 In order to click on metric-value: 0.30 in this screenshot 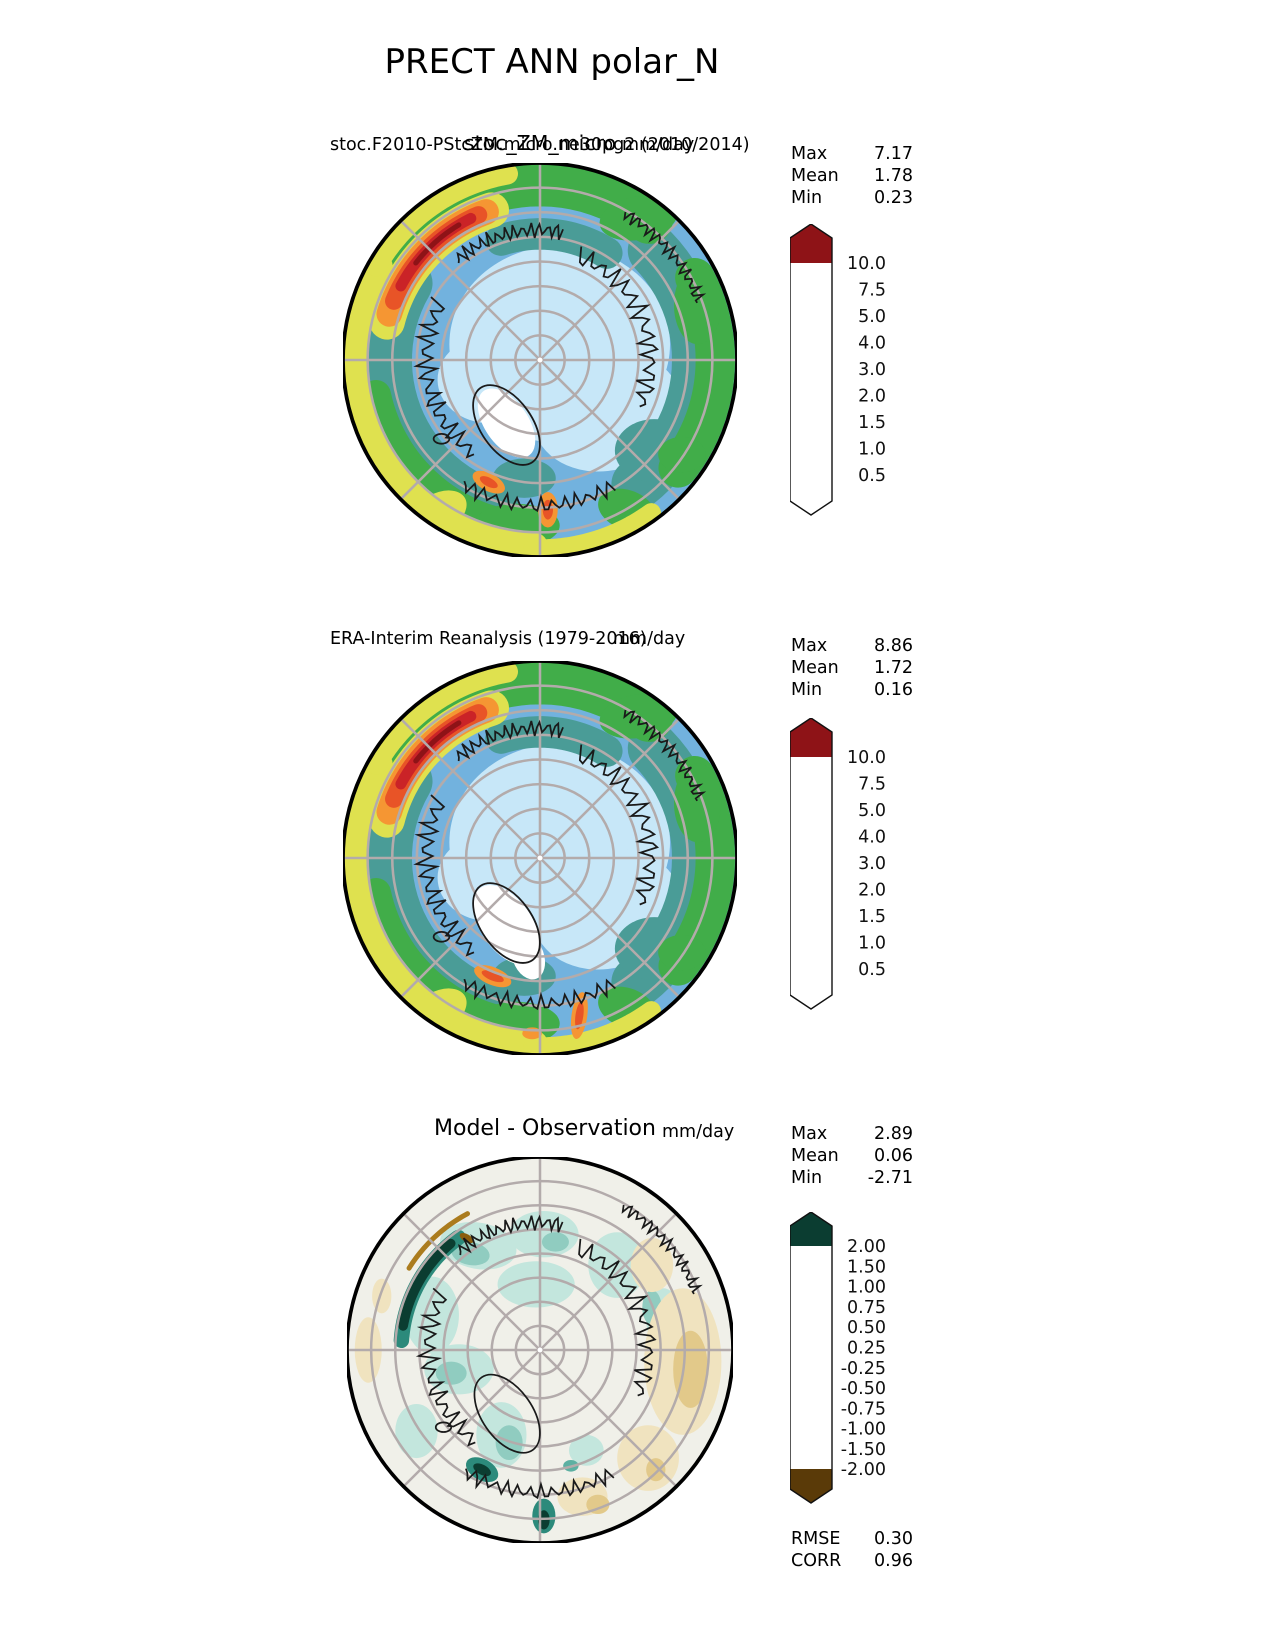, I will do `click(893, 1539)`.